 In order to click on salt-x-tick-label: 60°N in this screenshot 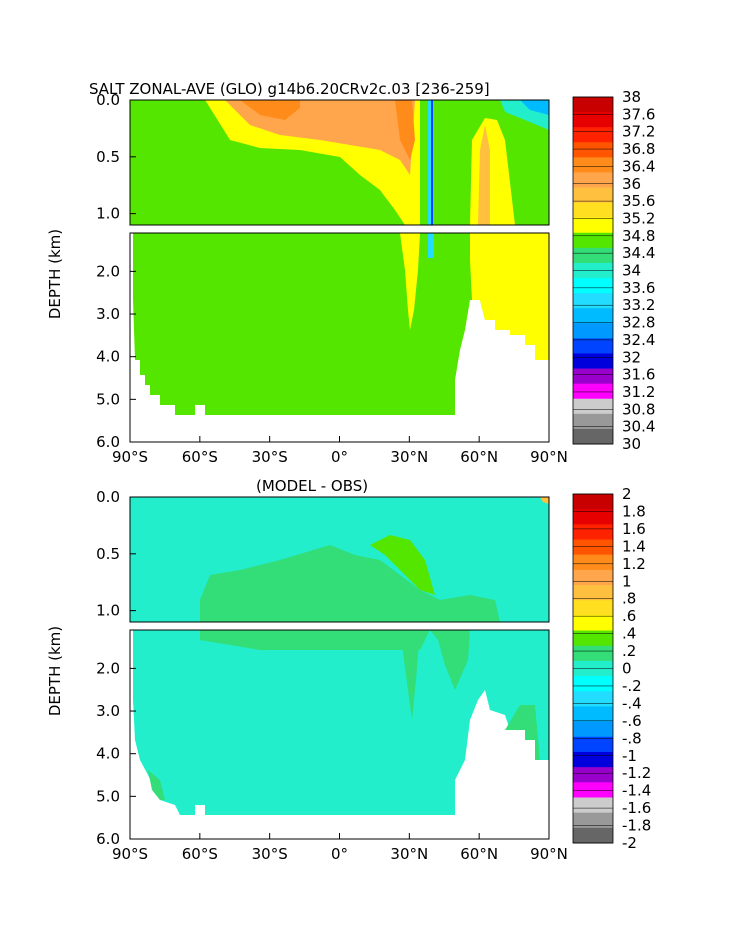, I will do `click(479, 457)`.